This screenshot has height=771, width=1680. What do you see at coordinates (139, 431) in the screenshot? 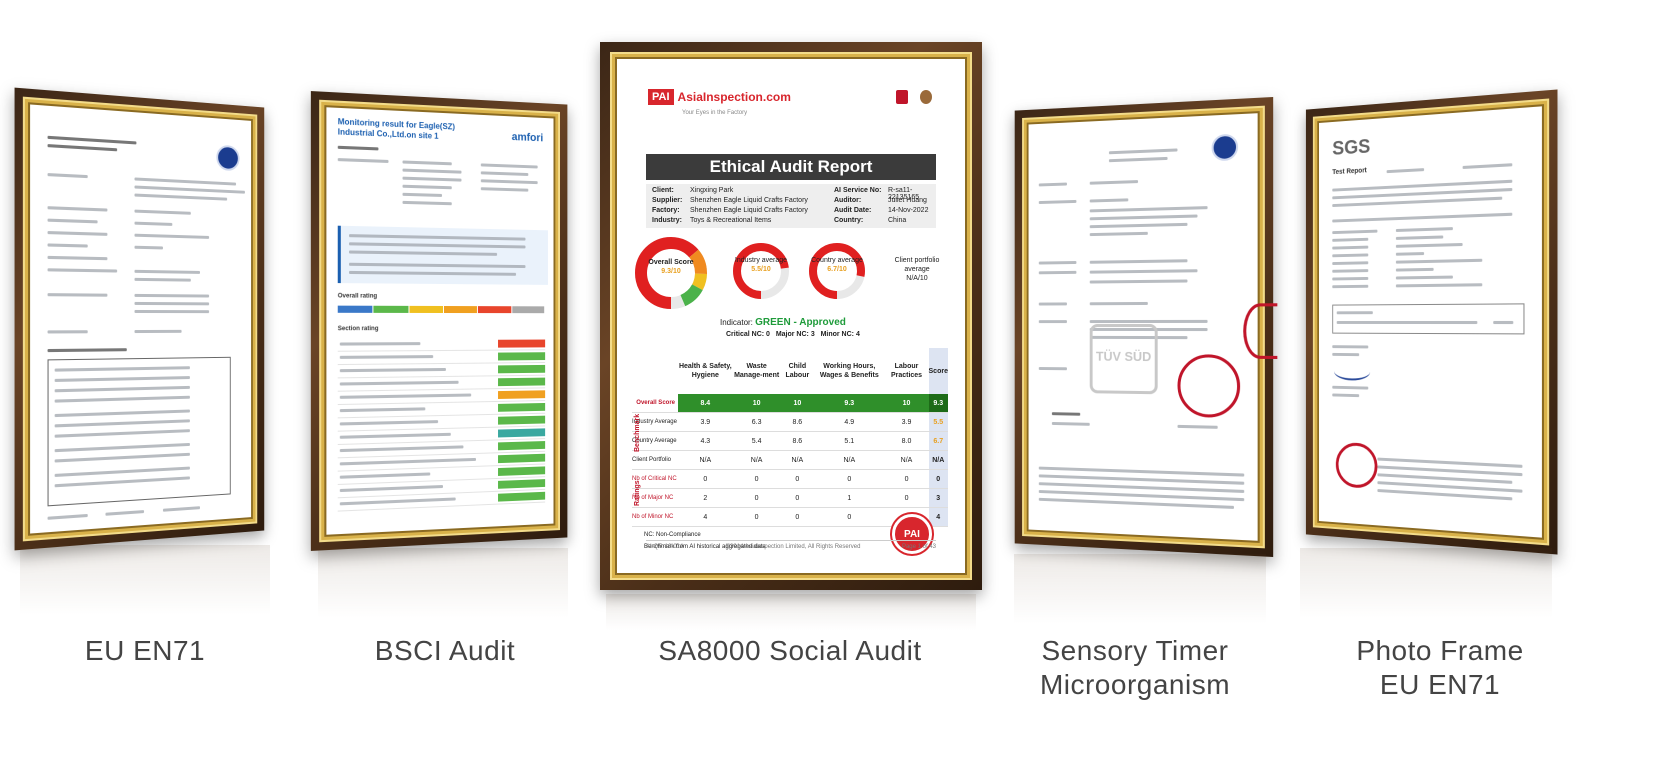
I see `results-table` at bounding box center [139, 431].